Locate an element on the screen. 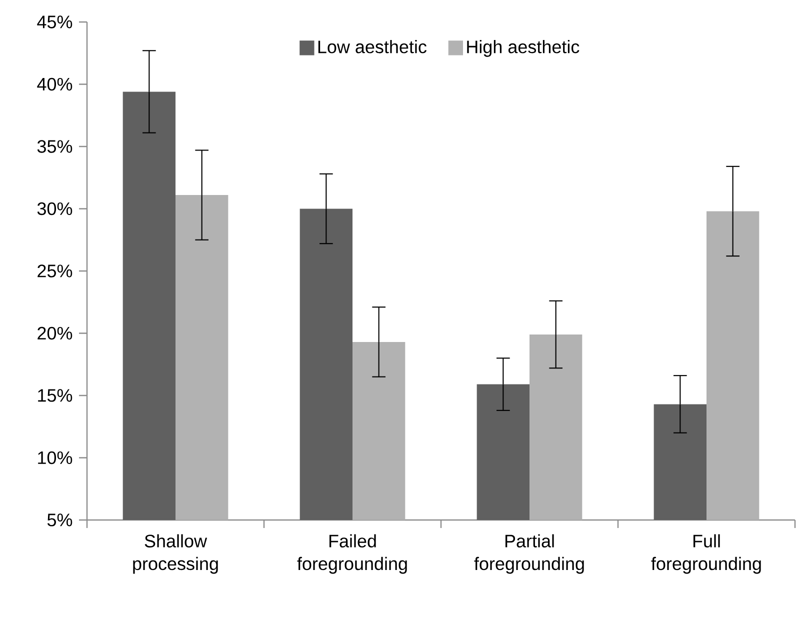 This screenshot has height=624, width=804. y-tick-label: 45% is located at coordinates (54, 22).